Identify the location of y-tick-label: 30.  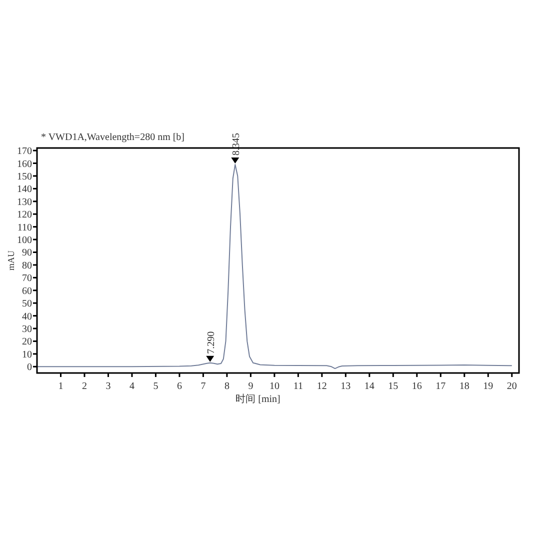
(27, 330).